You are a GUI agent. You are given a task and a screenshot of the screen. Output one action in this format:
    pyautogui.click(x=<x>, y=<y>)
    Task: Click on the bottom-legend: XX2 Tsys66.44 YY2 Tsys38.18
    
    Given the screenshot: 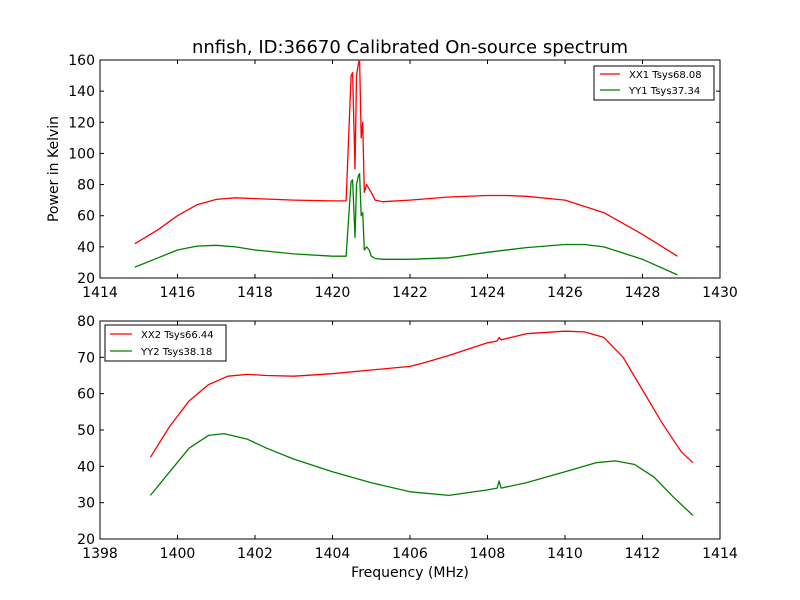 What is the action you would take?
    pyautogui.click(x=165, y=343)
    